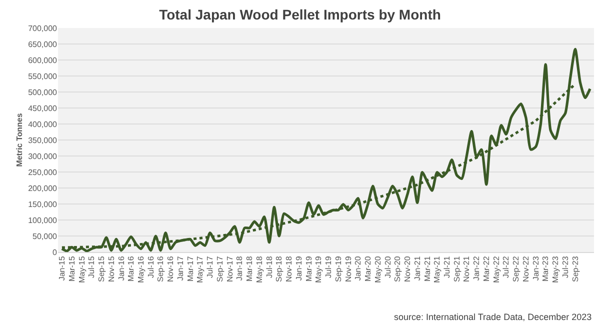  I want to click on x-tick-label: Nov-20, so click(407, 269).